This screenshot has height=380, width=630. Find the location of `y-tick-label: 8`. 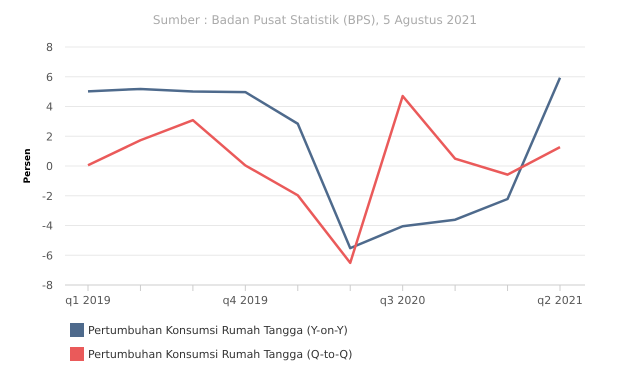

y-tick-label: 8 is located at coordinates (49, 47).